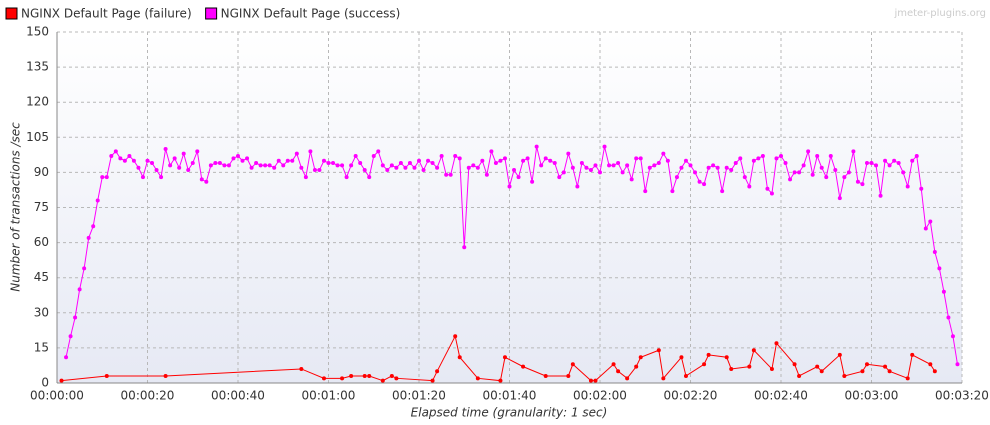  Describe the element at coordinates (41, 312) in the screenshot. I see `y-tick-label: 30` at that location.